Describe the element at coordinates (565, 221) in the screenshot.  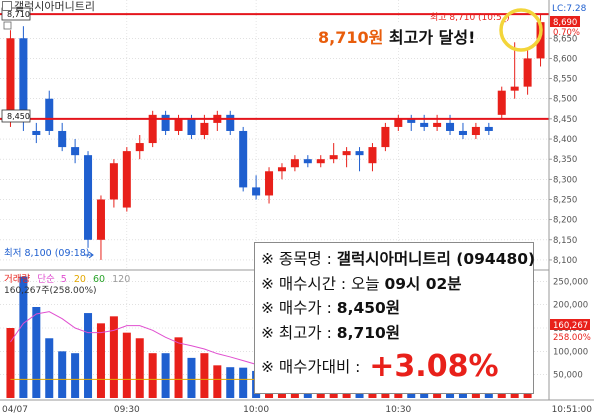
I see `price-tick-label: 8,200` at that location.